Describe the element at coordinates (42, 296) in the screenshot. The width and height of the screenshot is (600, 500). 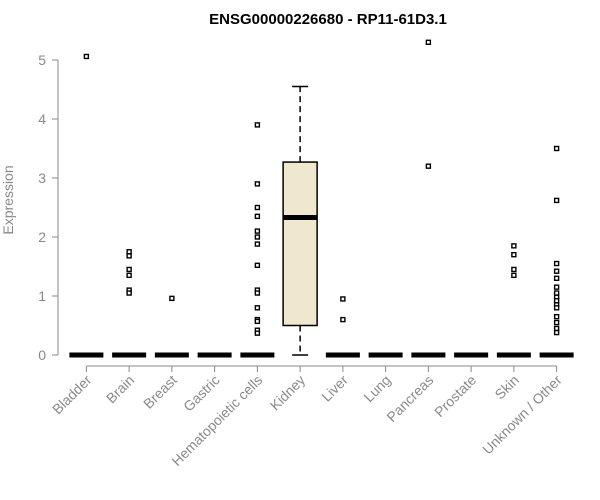
I see `y-tick-label: 1` at that location.